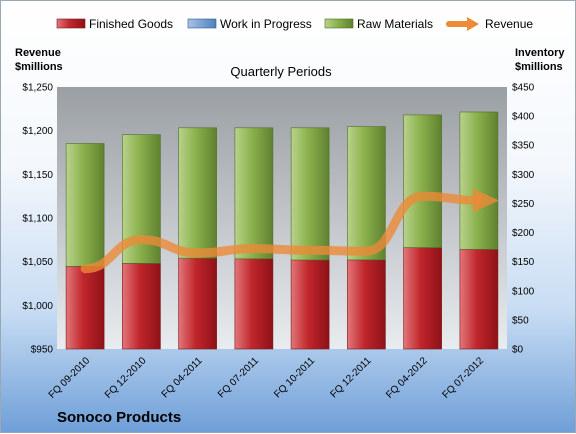  What do you see at coordinates (395, 24) in the screenshot?
I see `legend-label-raw-materials: Raw Materials` at bounding box center [395, 24].